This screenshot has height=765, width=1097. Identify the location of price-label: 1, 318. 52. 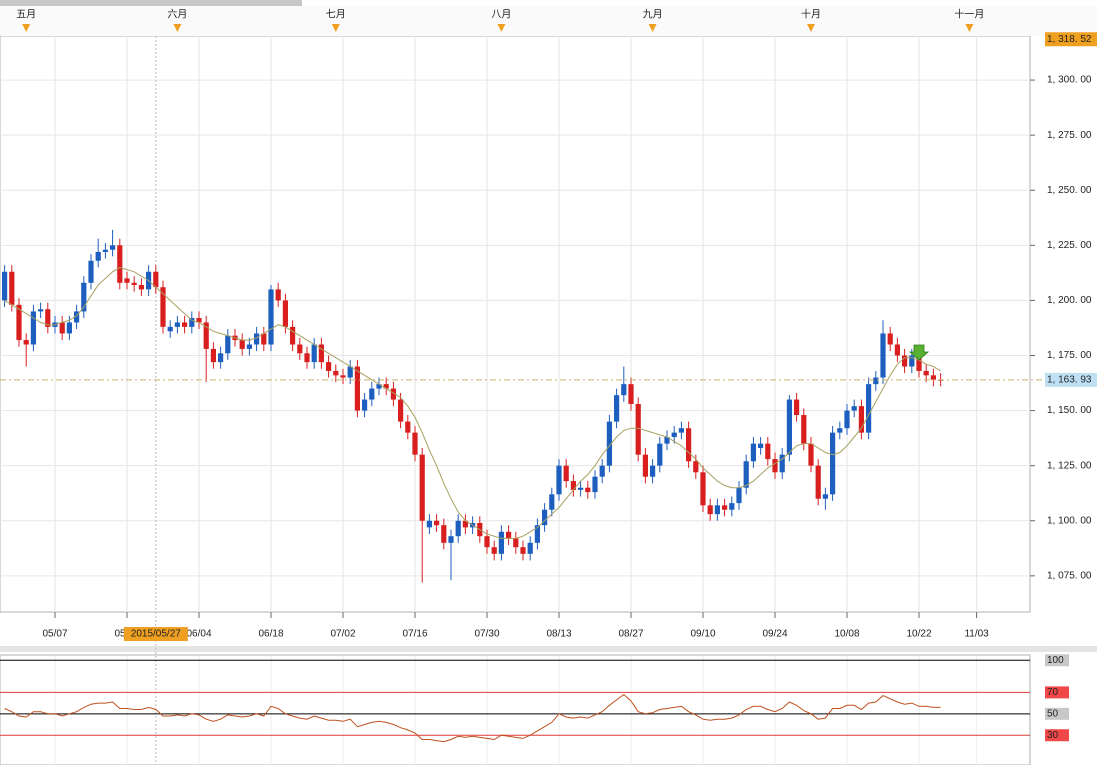
(1069, 39).